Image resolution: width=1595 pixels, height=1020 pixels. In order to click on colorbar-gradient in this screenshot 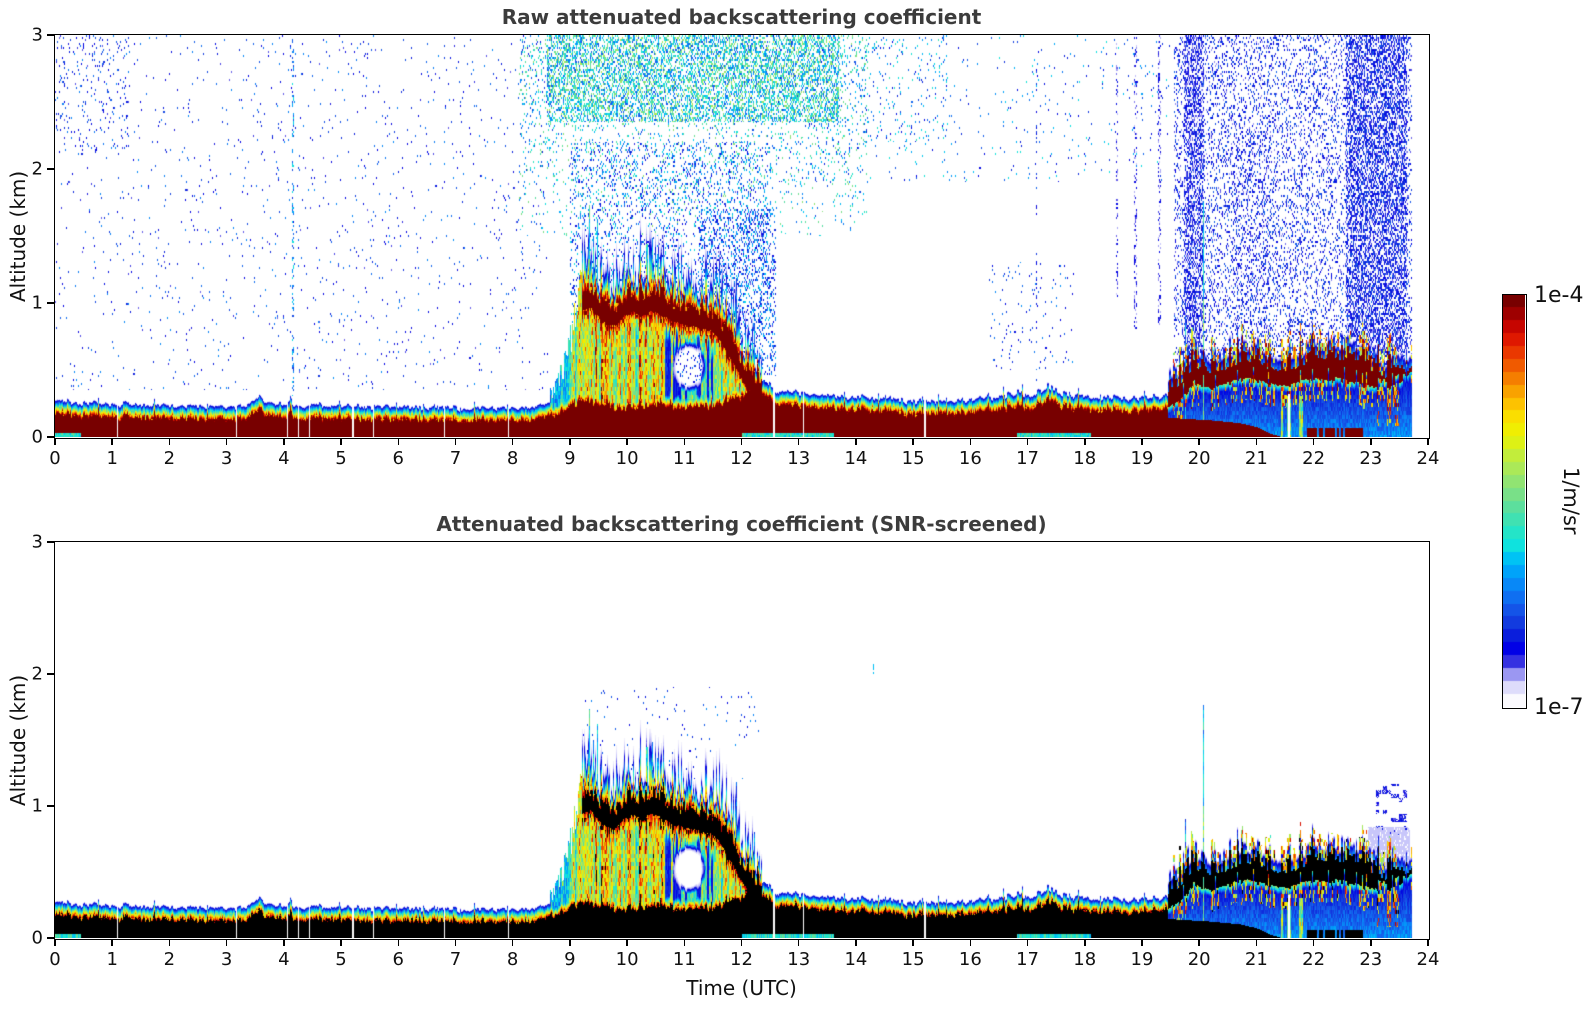, I will do `click(1514, 501)`.